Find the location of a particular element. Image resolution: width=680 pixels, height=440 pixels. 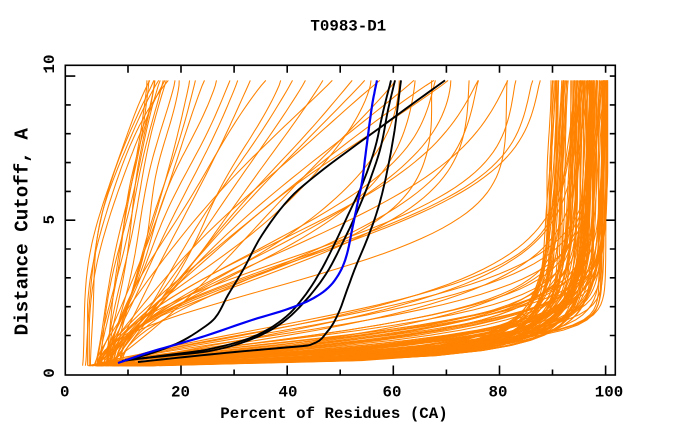

svg-text: T0983-D1 is located at coordinates (348, 27).